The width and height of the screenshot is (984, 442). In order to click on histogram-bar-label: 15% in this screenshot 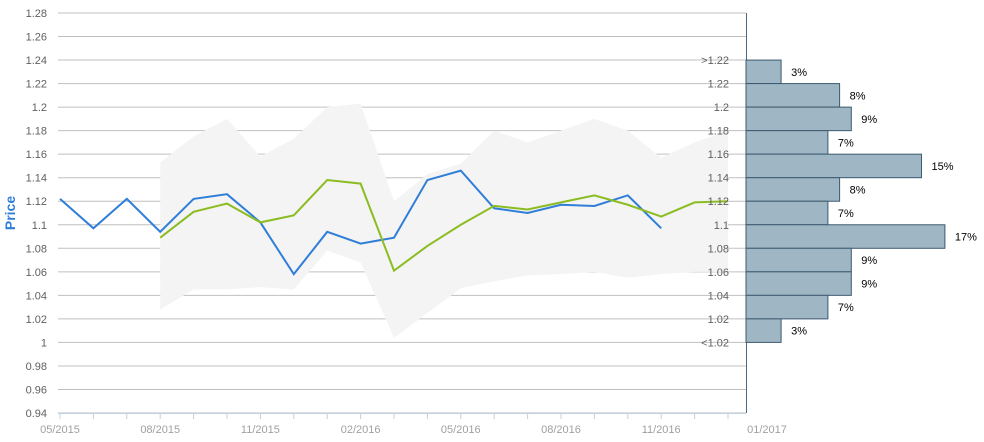, I will do `click(943, 167)`.